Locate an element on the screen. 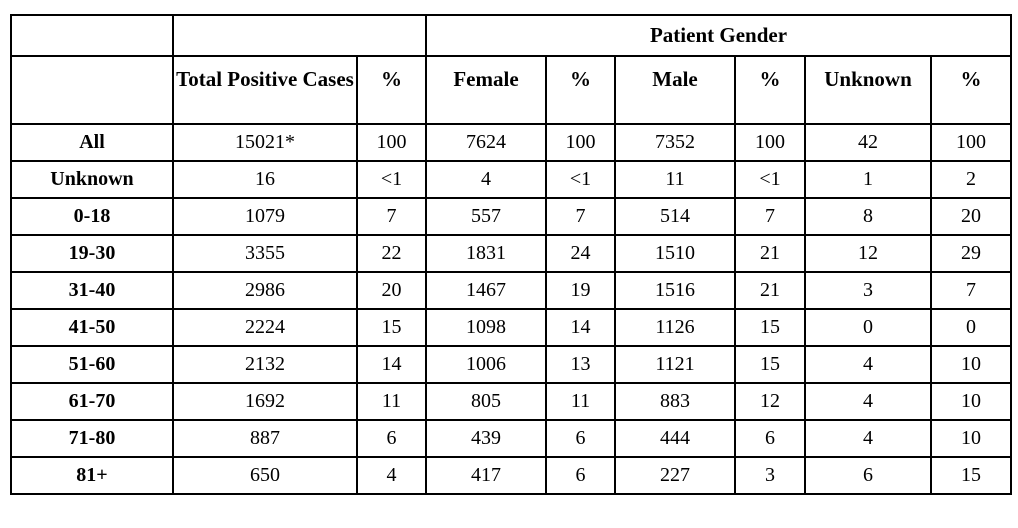  cell-female: 1006 is located at coordinates (486, 364).